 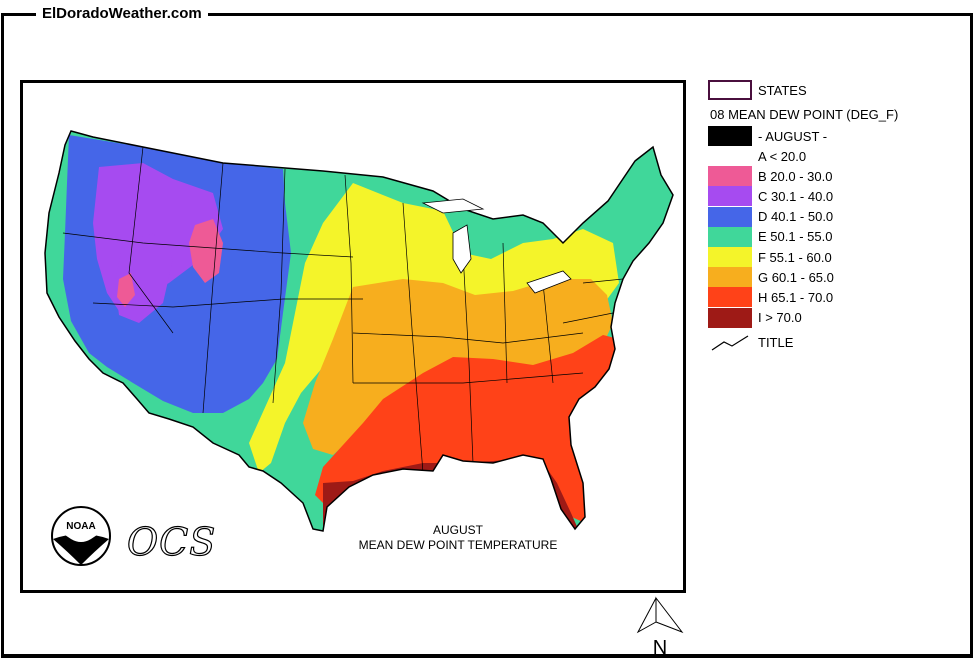 What do you see at coordinates (171, 541) in the screenshot?
I see `ocs-logo-text: OCS` at bounding box center [171, 541].